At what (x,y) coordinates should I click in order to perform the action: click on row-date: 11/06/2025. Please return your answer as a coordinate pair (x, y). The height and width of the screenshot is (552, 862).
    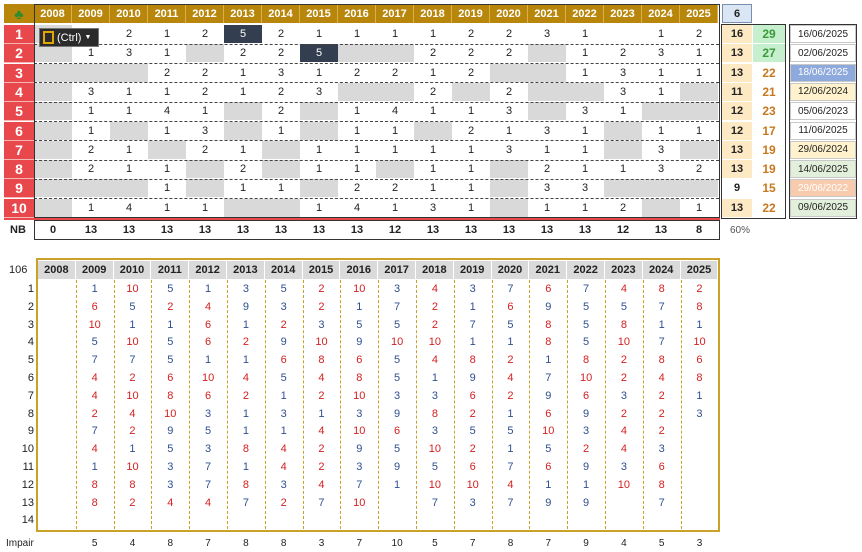
    Looking at the image, I should click on (823, 130).